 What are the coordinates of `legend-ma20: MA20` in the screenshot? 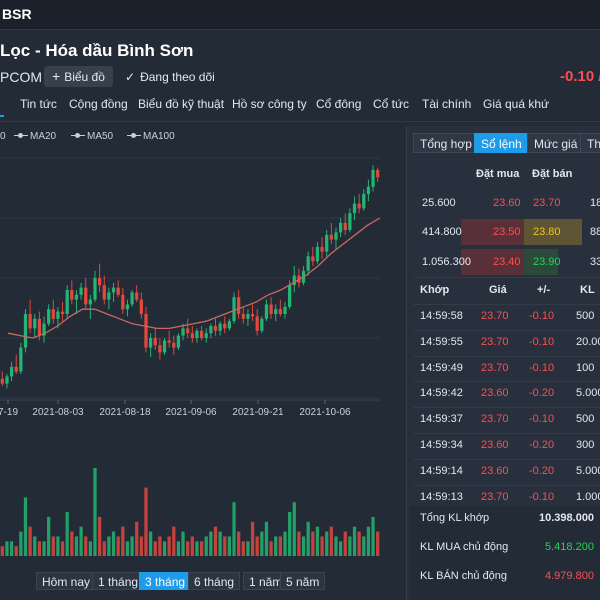 It's located at (35, 136).